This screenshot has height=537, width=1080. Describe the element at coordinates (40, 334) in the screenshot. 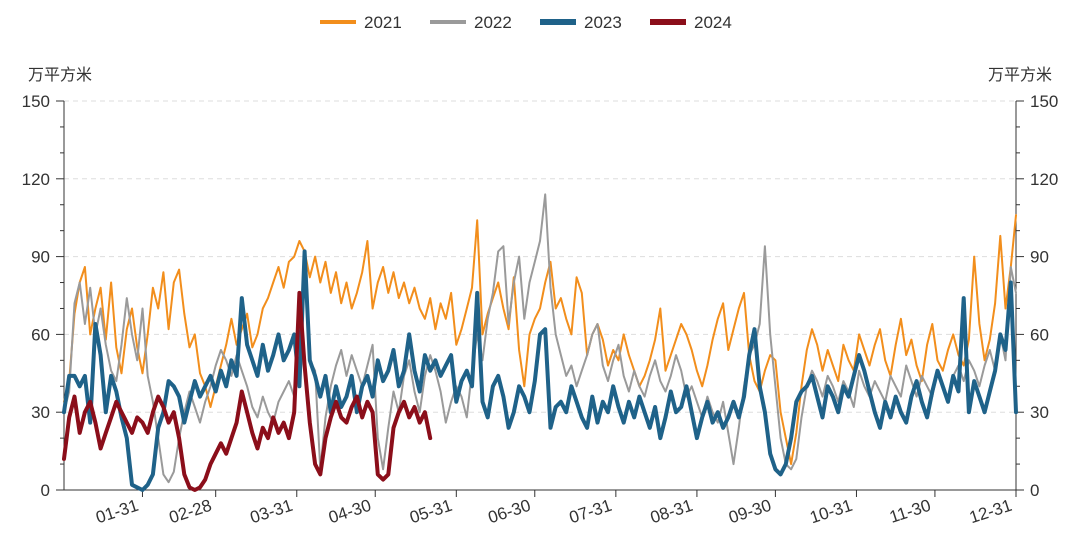

I see `y-tick-label-left: 60` at that location.